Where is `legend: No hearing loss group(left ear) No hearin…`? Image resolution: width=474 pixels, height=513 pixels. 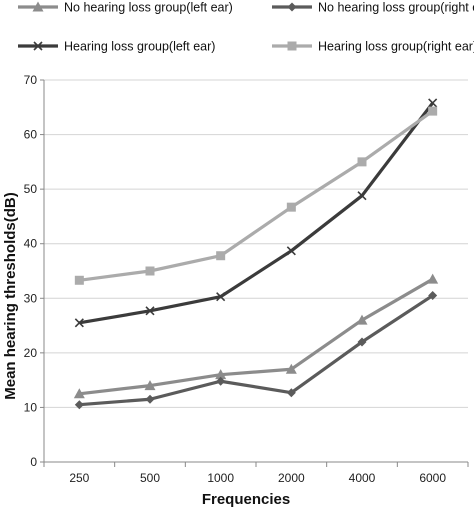
legend: No hearing loss group(left ear) No hearin… is located at coordinates (246, 27).